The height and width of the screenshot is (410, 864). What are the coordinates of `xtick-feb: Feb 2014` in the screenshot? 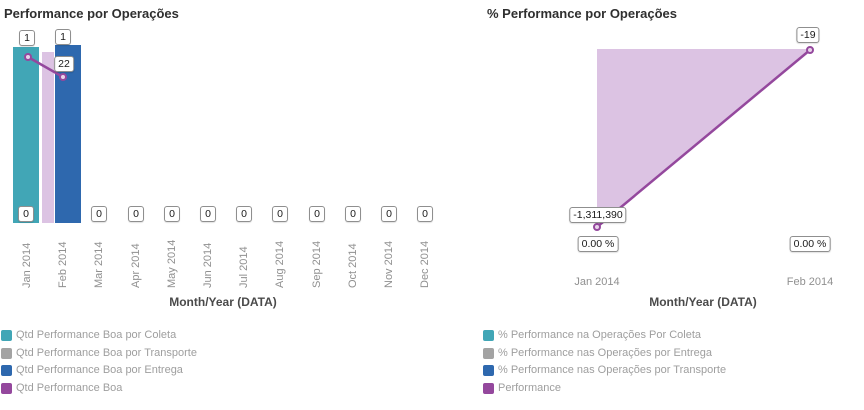 It's located at (63, 264).